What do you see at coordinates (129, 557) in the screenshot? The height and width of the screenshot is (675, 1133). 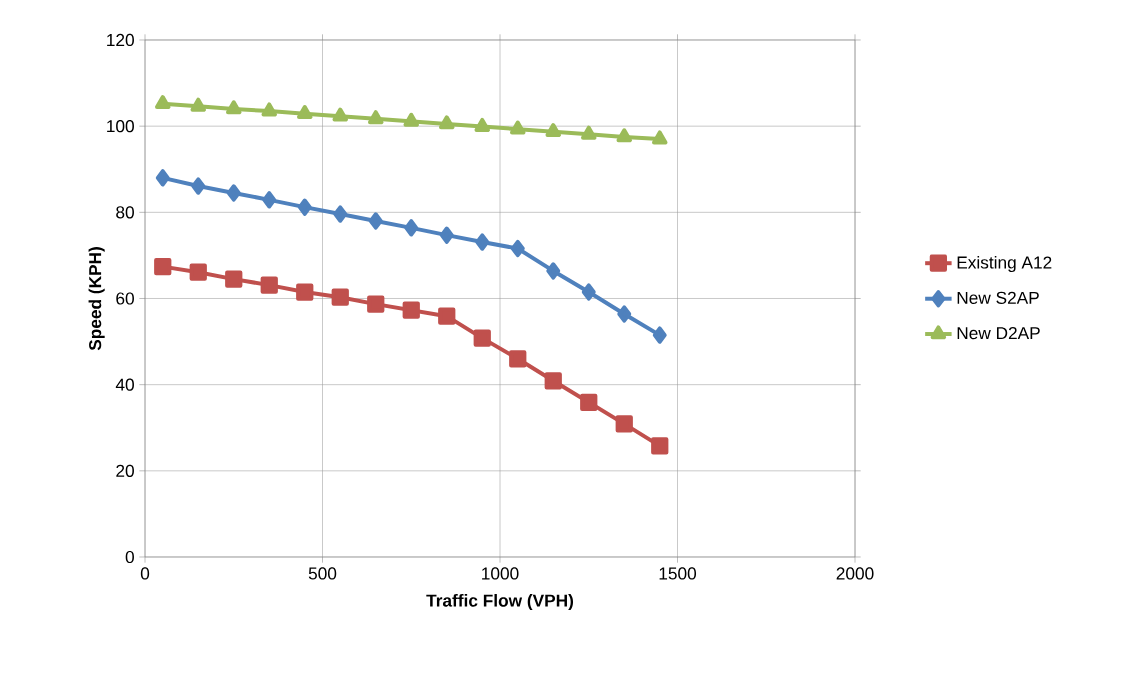 I see `y-tick-label: 0` at bounding box center [129, 557].